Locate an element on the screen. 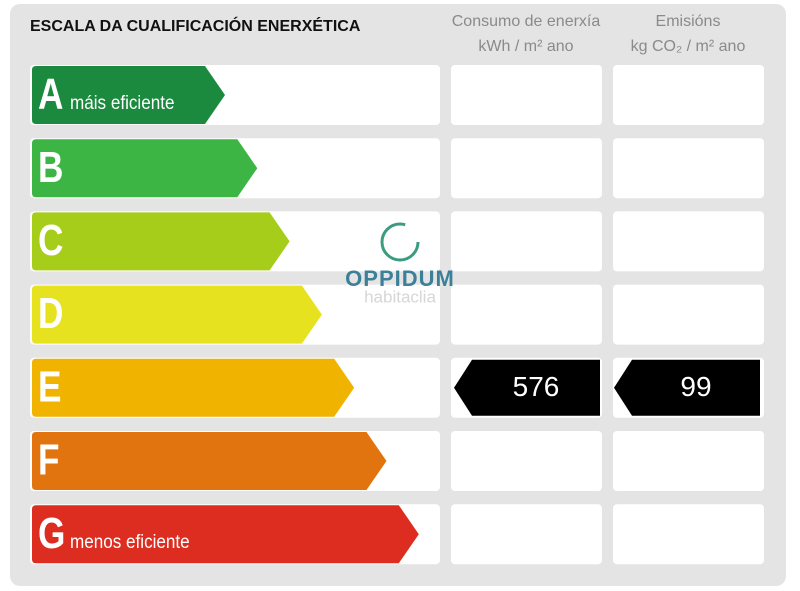 The image size is (800, 591). rating-label: menos eficiente is located at coordinates (130, 541).